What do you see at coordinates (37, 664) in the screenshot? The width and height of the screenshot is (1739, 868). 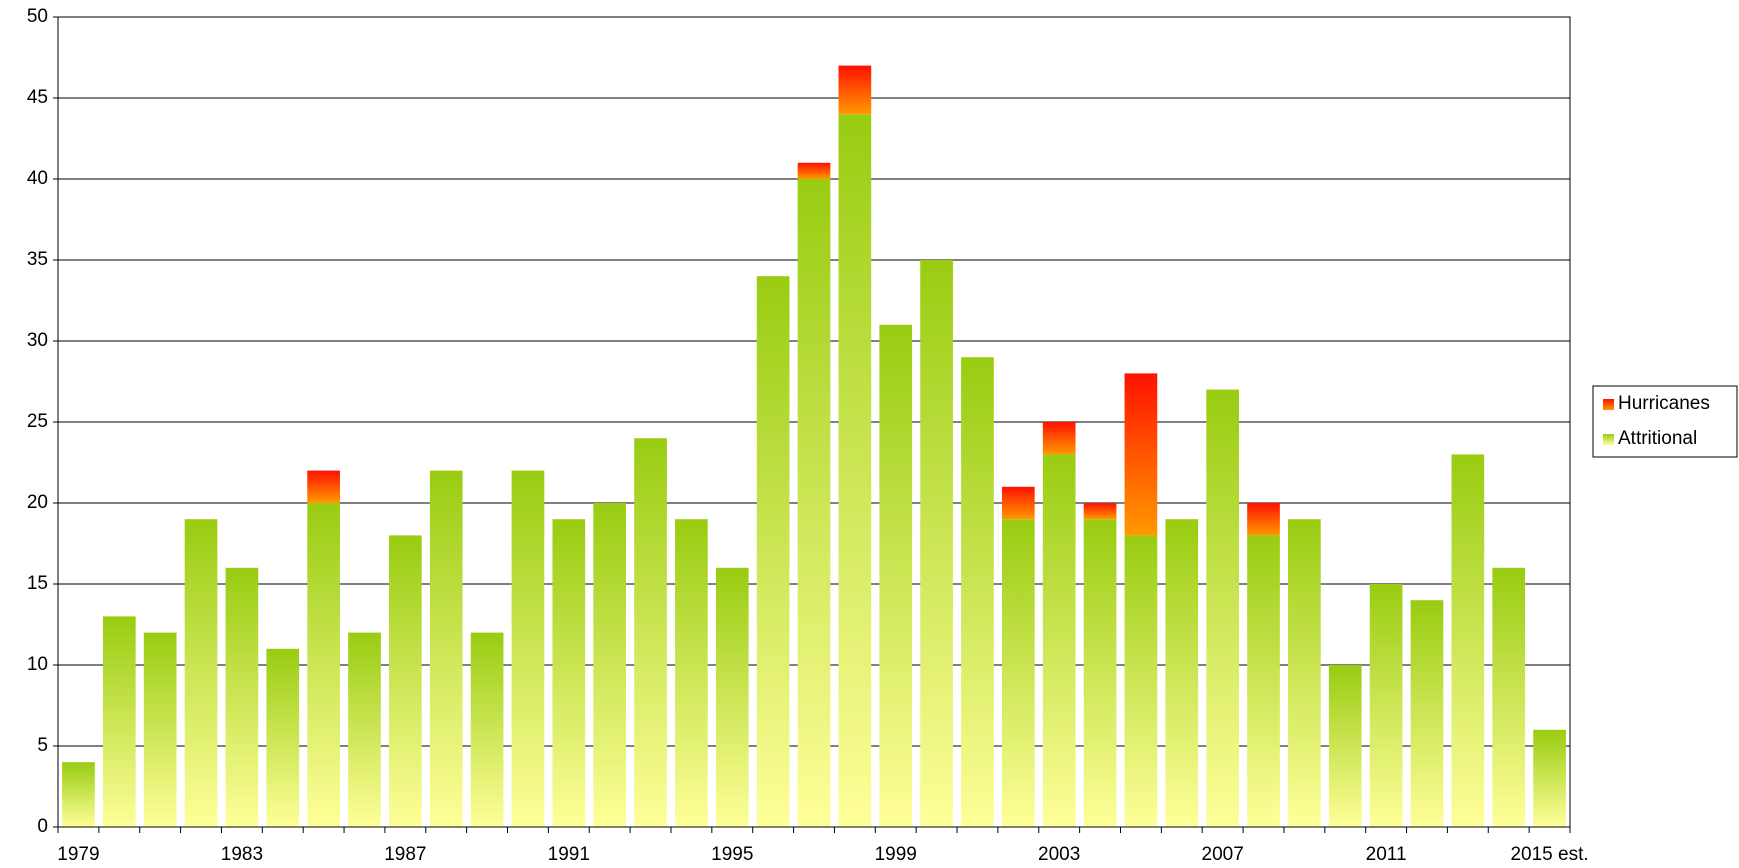 I see `y-tick-label: 10` at bounding box center [37, 664].